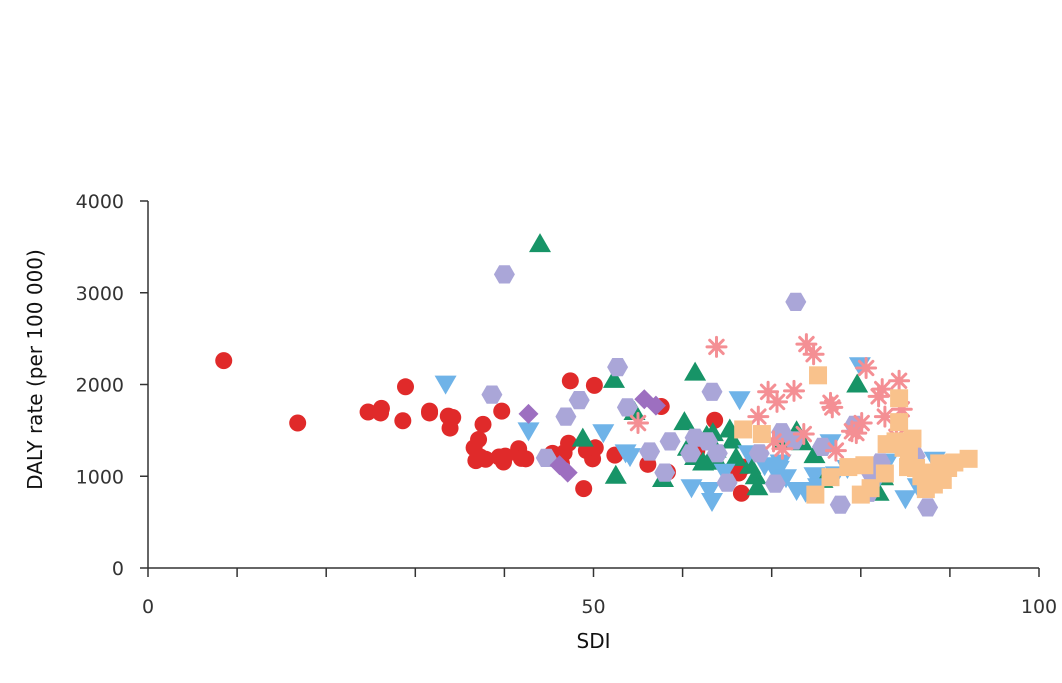 The image size is (1062, 683). What do you see at coordinates (148, 607) in the screenshot?
I see `x-tick-label: 0` at bounding box center [148, 607].